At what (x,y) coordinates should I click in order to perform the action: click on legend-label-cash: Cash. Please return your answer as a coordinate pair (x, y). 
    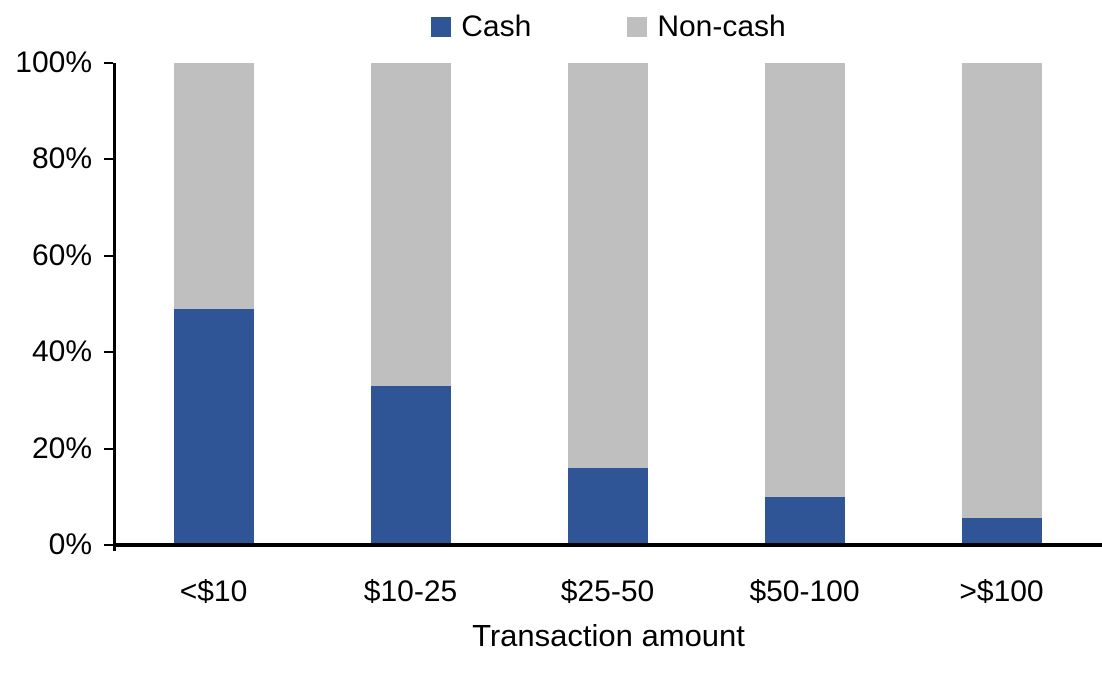
    Looking at the image, I should click on (496, 26).